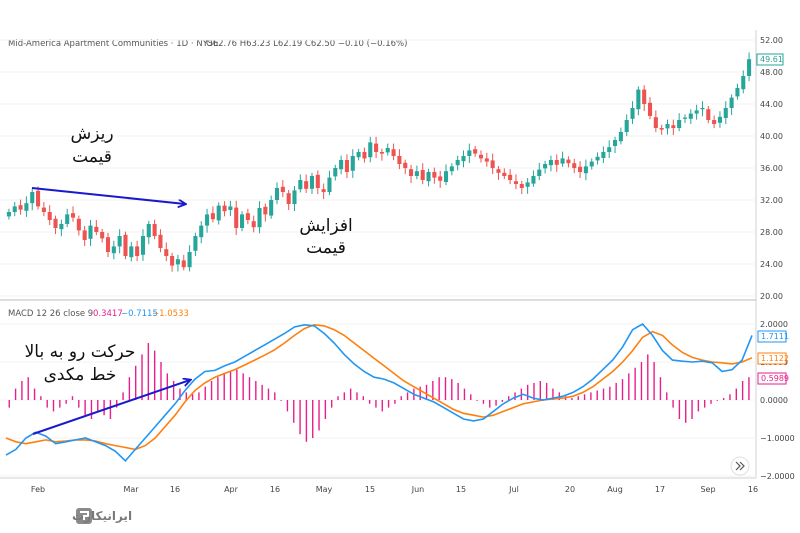 Image resolution: width=800 pixels, height=533 pixels. Describe the element at coordinates (324, 489) in the screenshot. I see `time-tick-label: May` at that location.